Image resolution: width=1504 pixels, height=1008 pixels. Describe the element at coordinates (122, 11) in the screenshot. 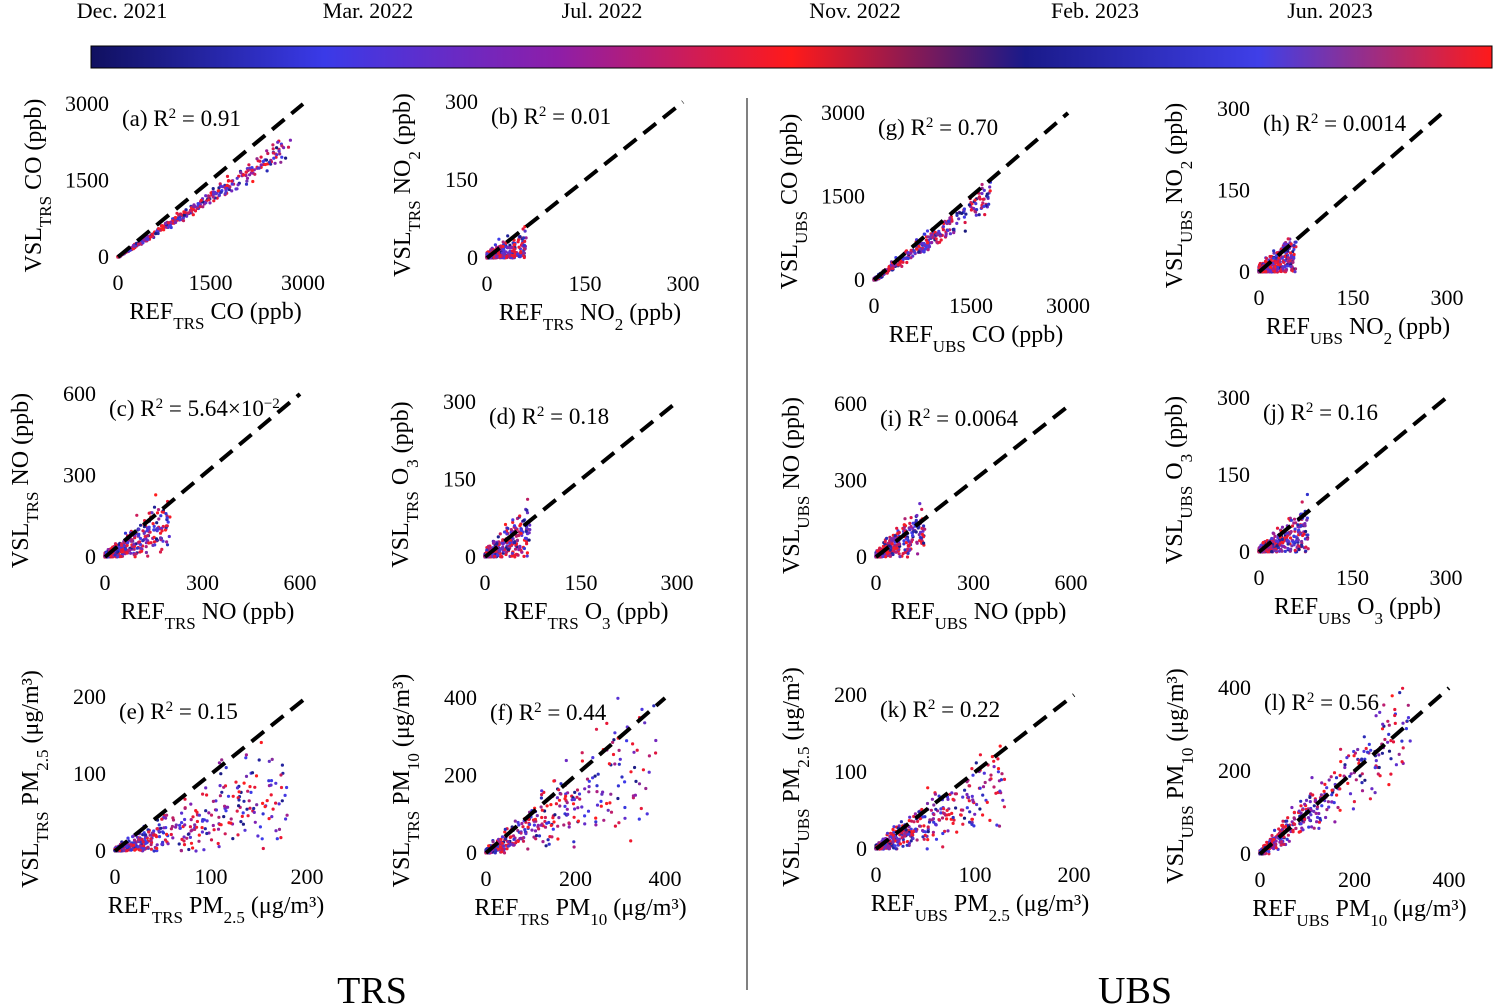

I see `colorbar-tick-label: Dec. 2021` at that location.